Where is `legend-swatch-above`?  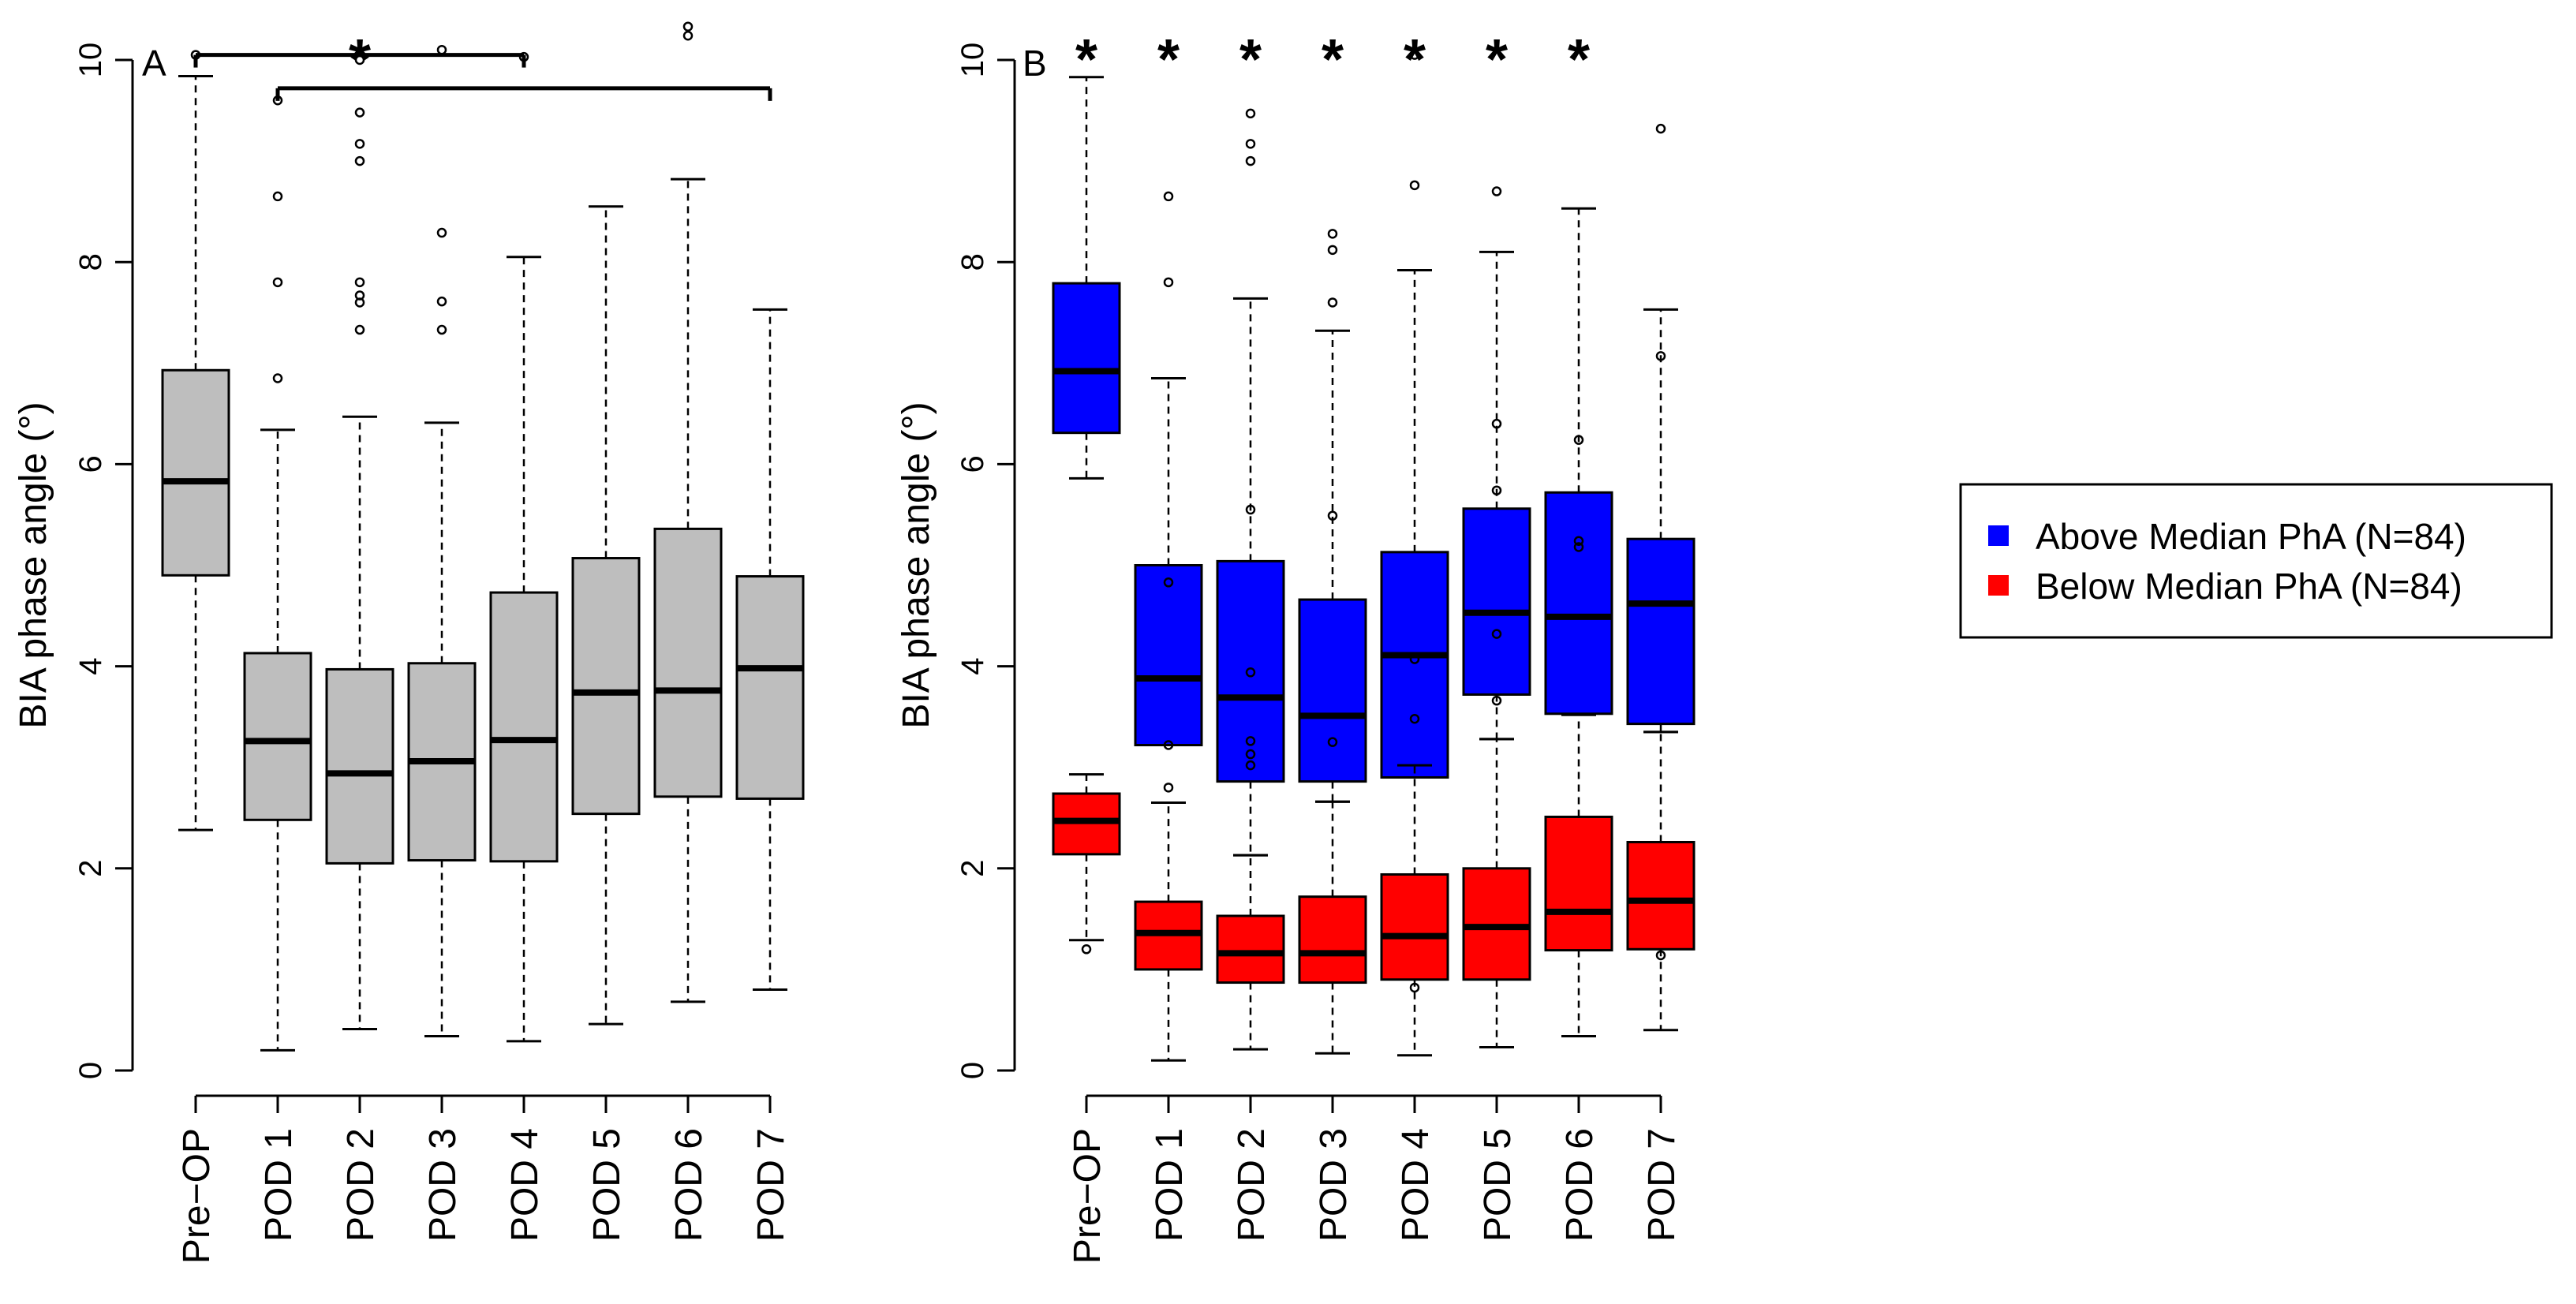
legend-swatch-above is located at coordinates (1999, 535).